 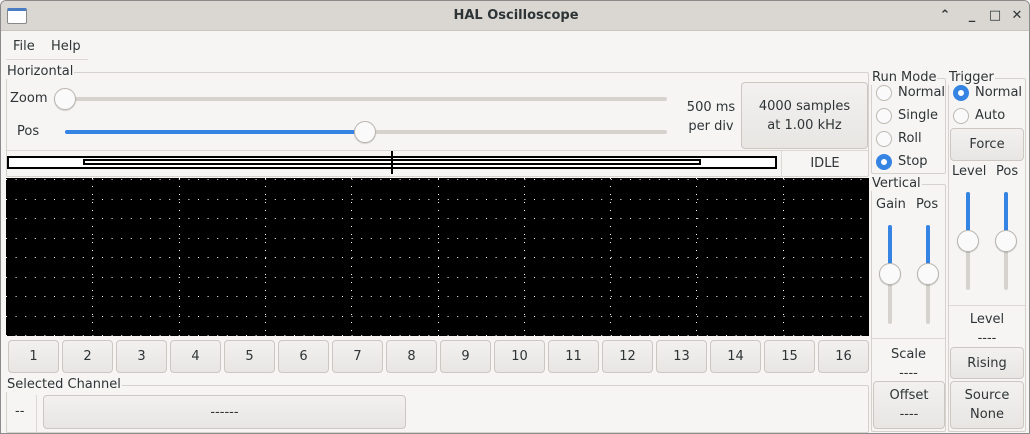 I want to click on vertical-label: Vertical, so click(x=896, y=183).